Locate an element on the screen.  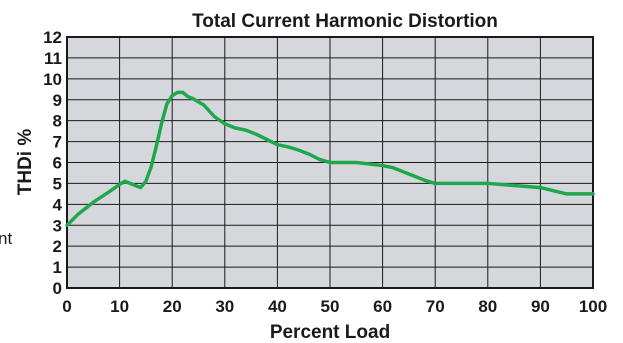
x-tick-label: 0 is located at coordinates (66, 306).